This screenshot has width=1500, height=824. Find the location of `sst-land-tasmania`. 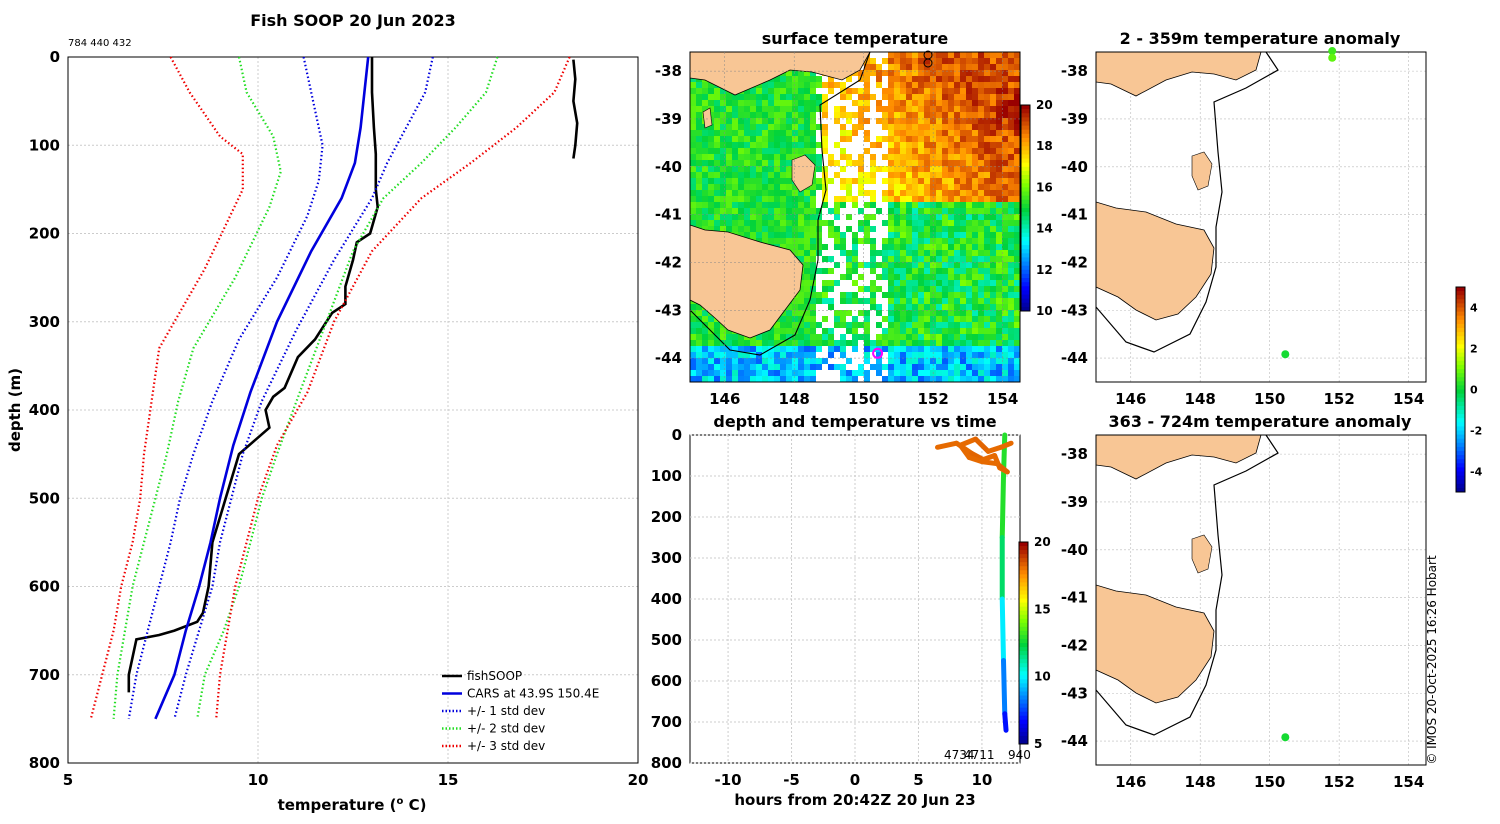

sst-land-tasmania is located at coordinates (747, 281).